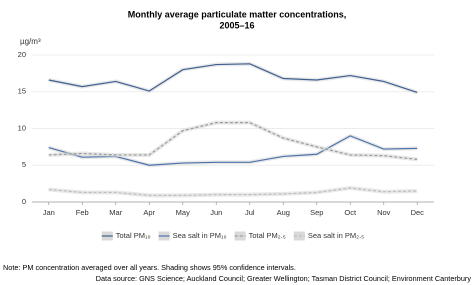  What do you see at coordinates (250, 212) in the screenshot?
I see `x-tick-label: Jul` at bounding box center [250, 212].